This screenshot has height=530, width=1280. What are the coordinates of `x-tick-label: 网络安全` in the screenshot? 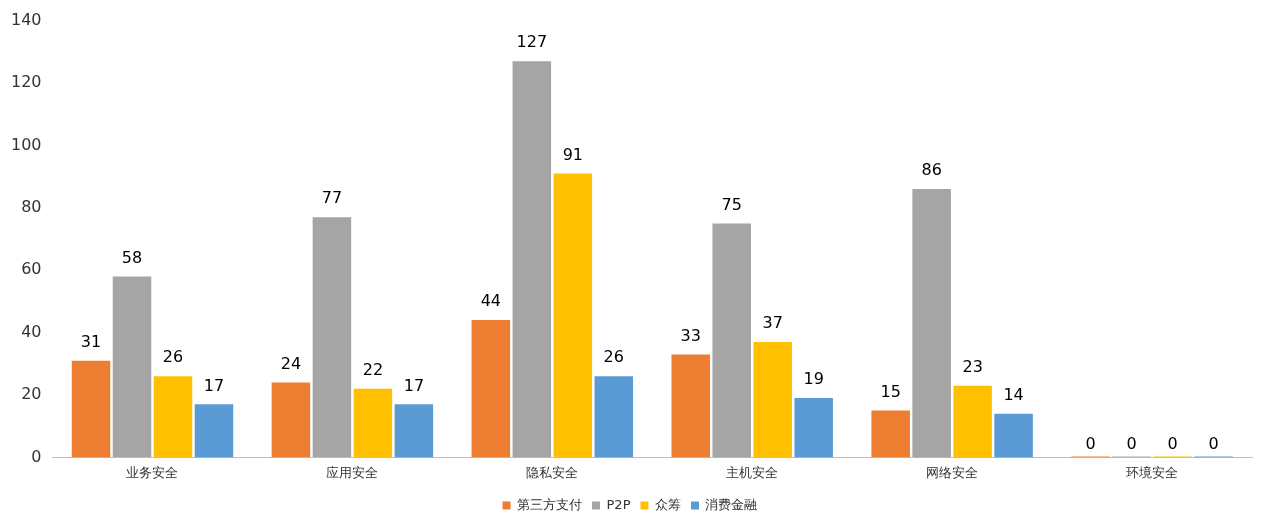 It's located at (952, 472).